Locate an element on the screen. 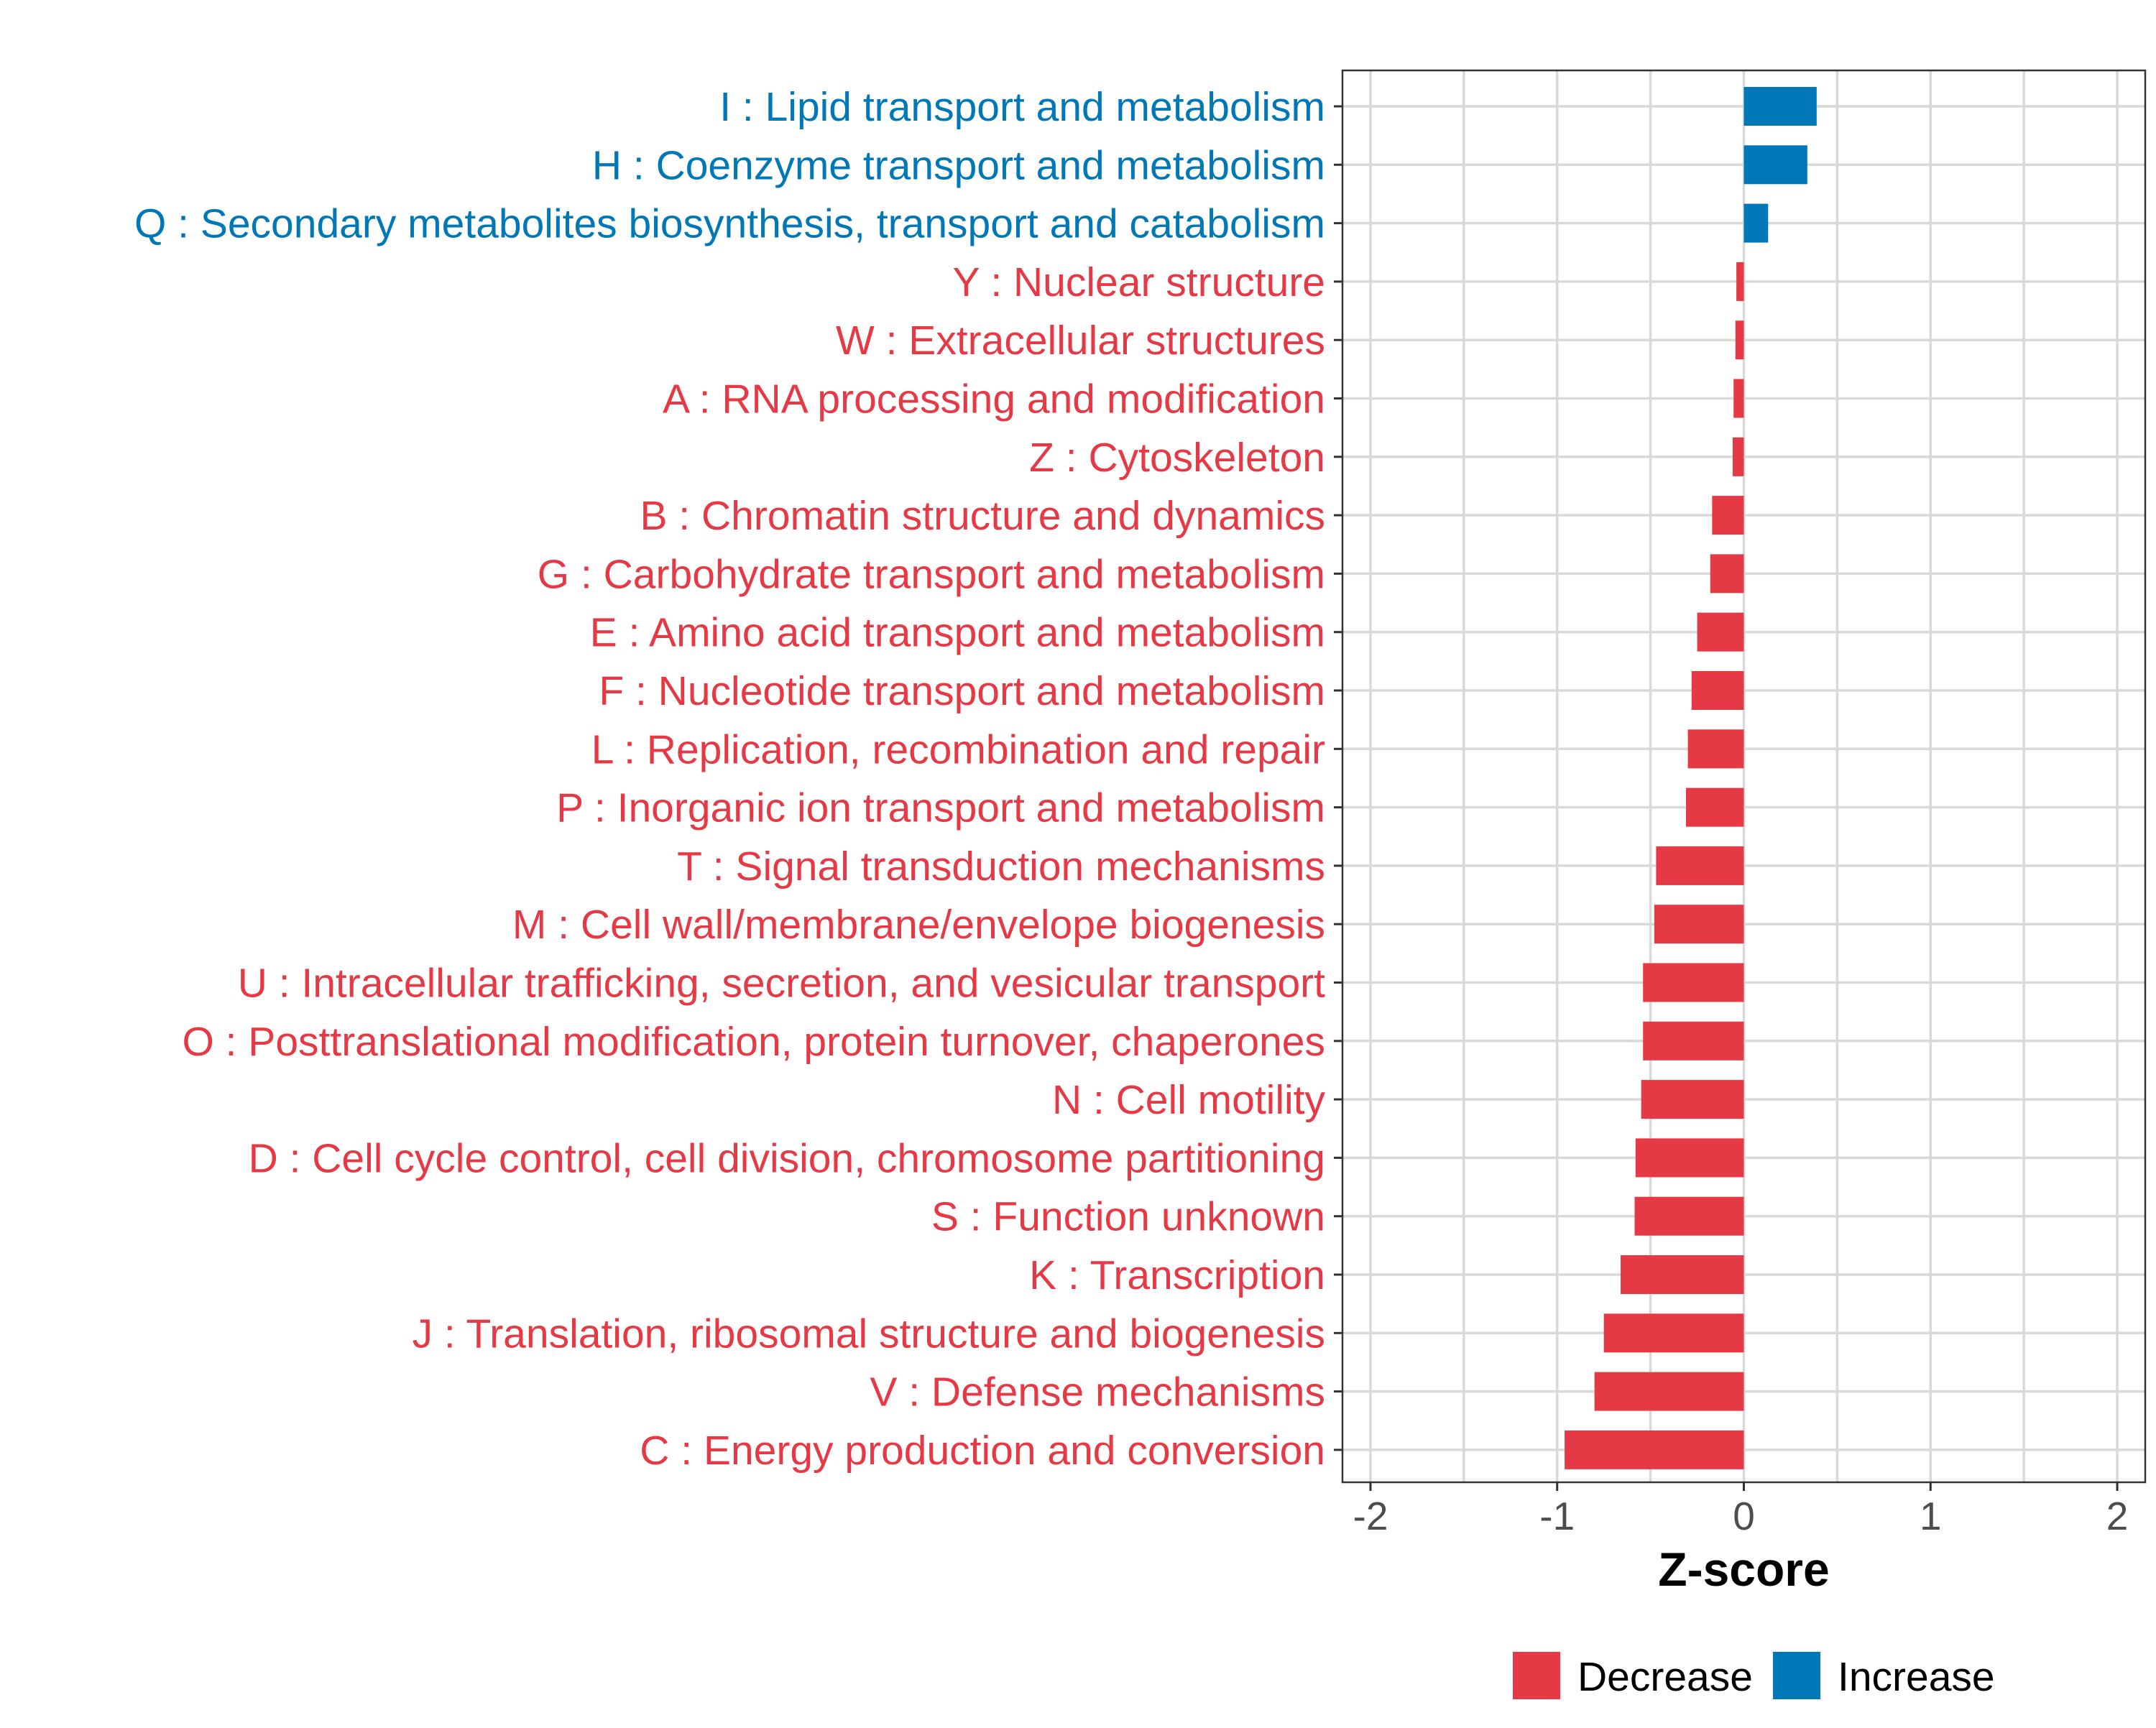 The height and width of the screenshot is (1728, 2156). x-tick-label: 2 is located at coordinates (2117, 1516).